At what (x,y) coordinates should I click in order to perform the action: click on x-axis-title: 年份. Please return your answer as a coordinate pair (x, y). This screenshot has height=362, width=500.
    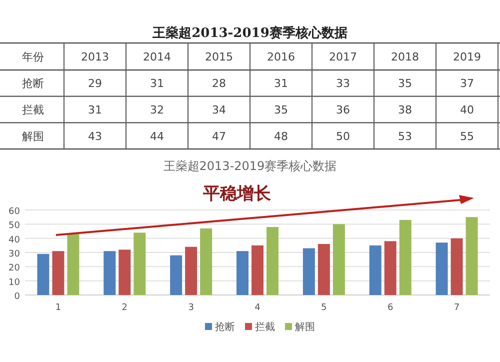
    Looking at the image, I should click on (33, 57).